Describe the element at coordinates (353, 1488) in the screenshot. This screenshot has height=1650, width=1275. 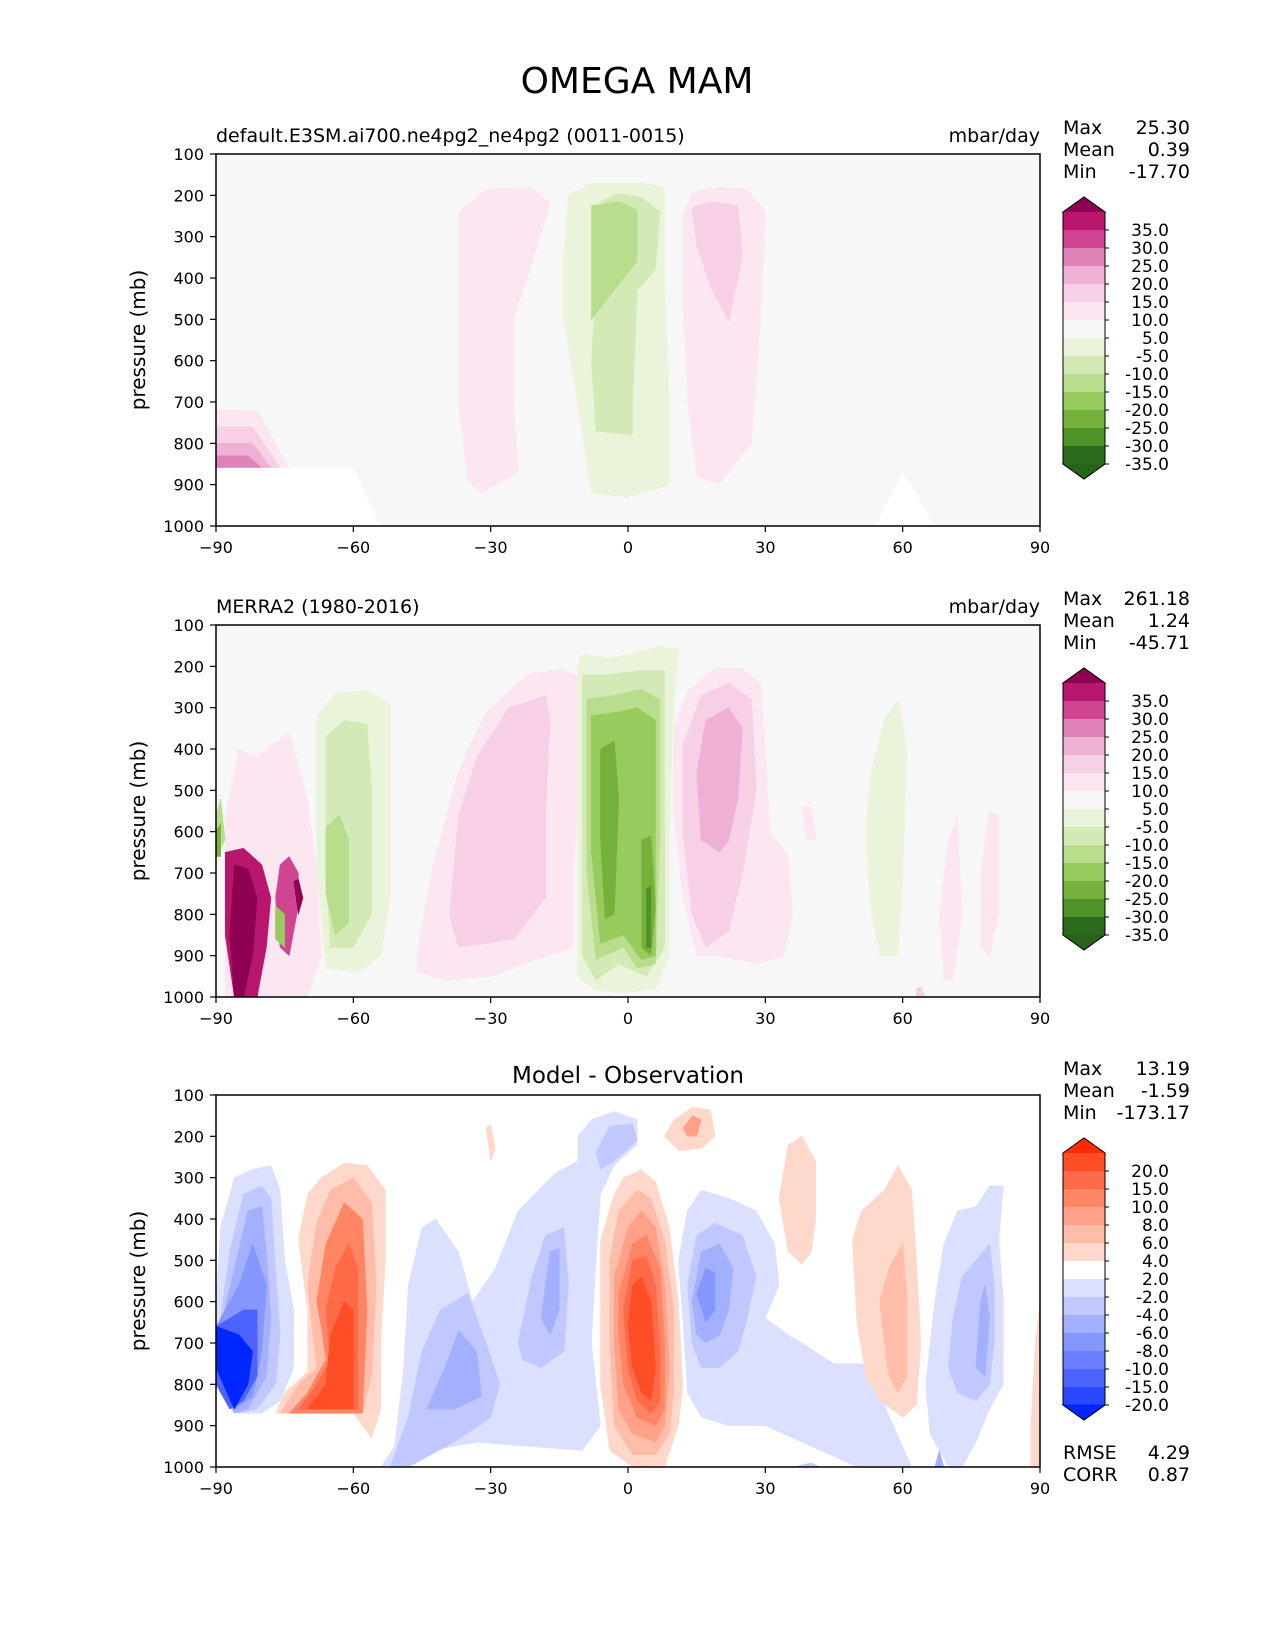
I see `x-tick-label: −60` at that location.